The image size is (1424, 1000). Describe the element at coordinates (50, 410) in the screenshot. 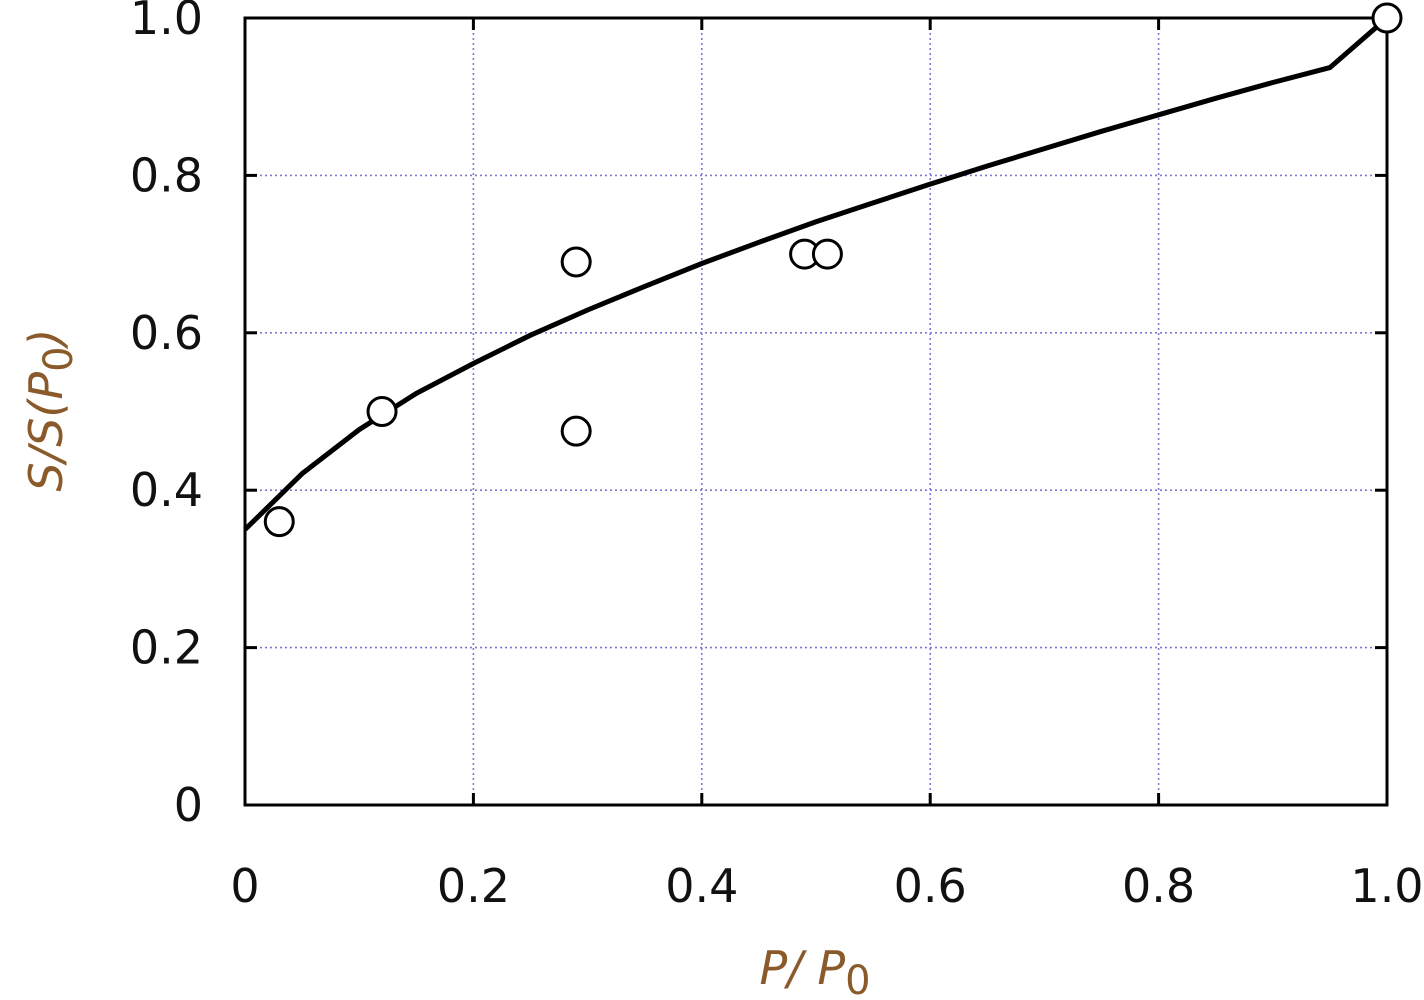

I see `y-axis-label: S/S(P0)` at that location.